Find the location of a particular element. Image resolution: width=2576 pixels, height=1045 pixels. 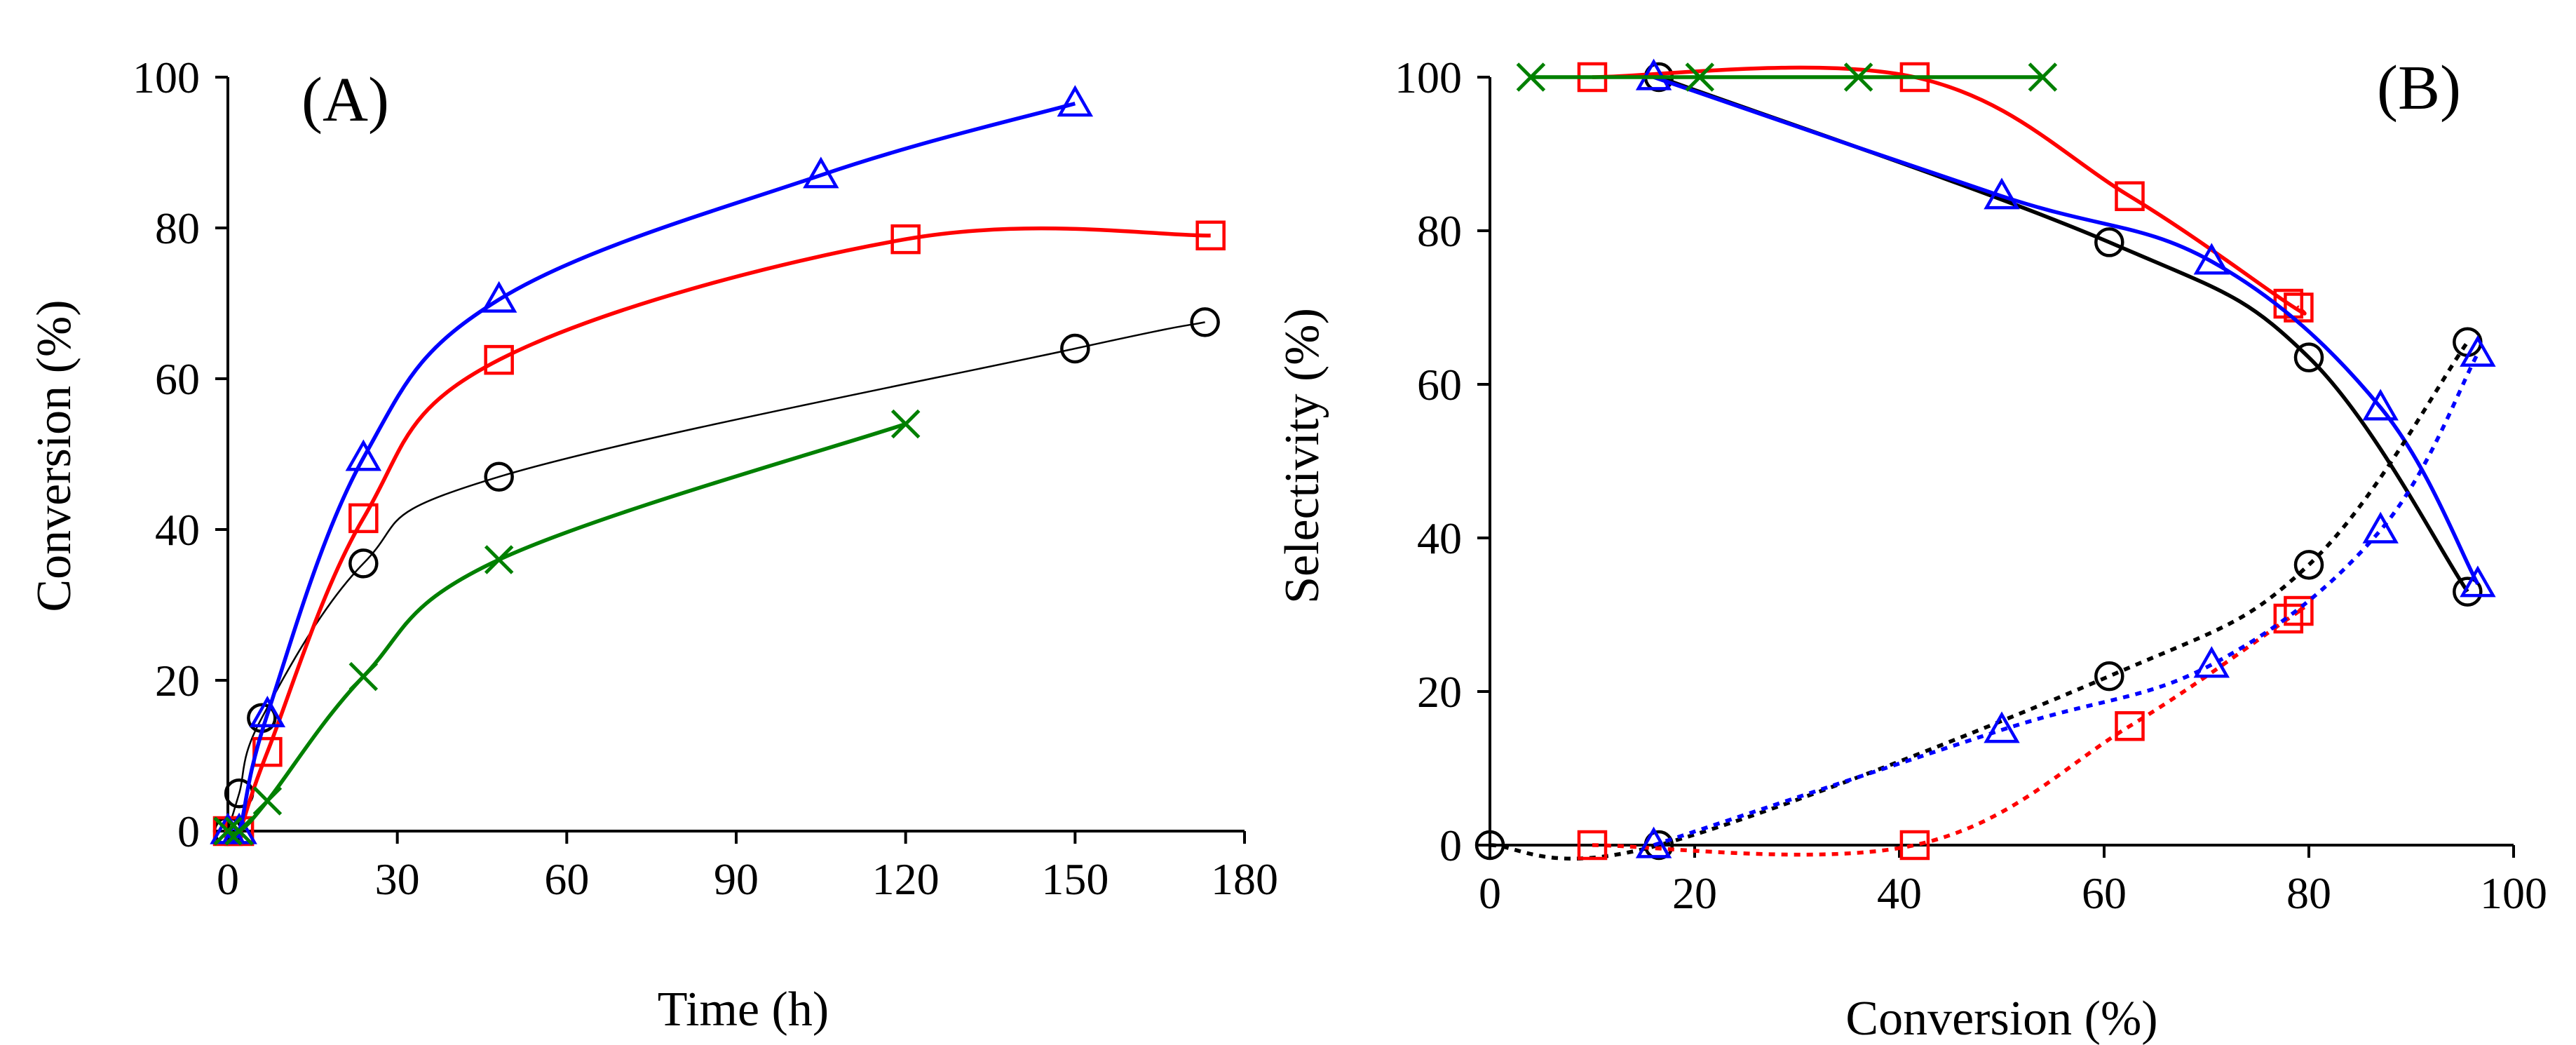

x-tick-label: 30 is located at coordinates (397, 879).